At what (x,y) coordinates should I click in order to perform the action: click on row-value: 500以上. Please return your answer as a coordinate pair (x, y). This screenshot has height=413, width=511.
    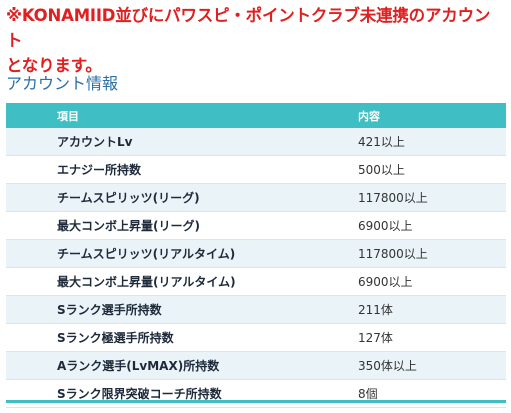
    Looking at the image, I should click on (406, 169).